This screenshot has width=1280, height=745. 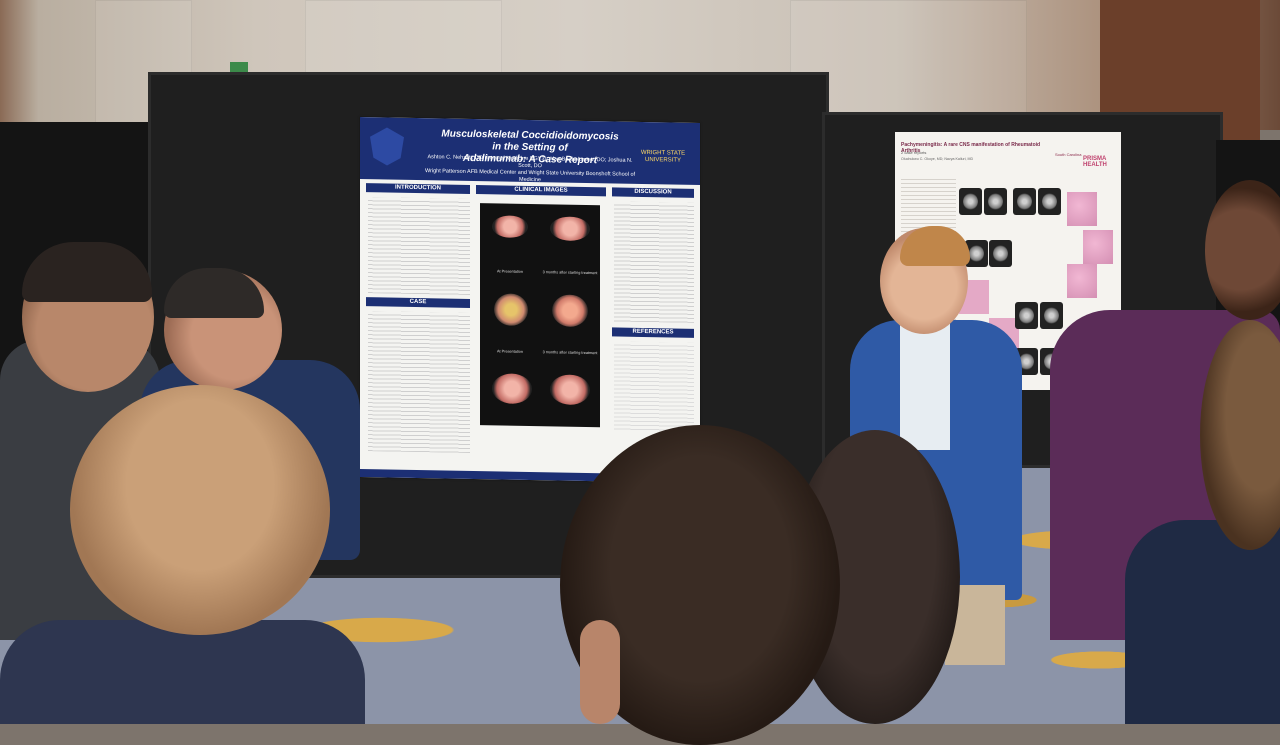 I want to click on person-right-woman-hair, so click(x=1240, y=435).